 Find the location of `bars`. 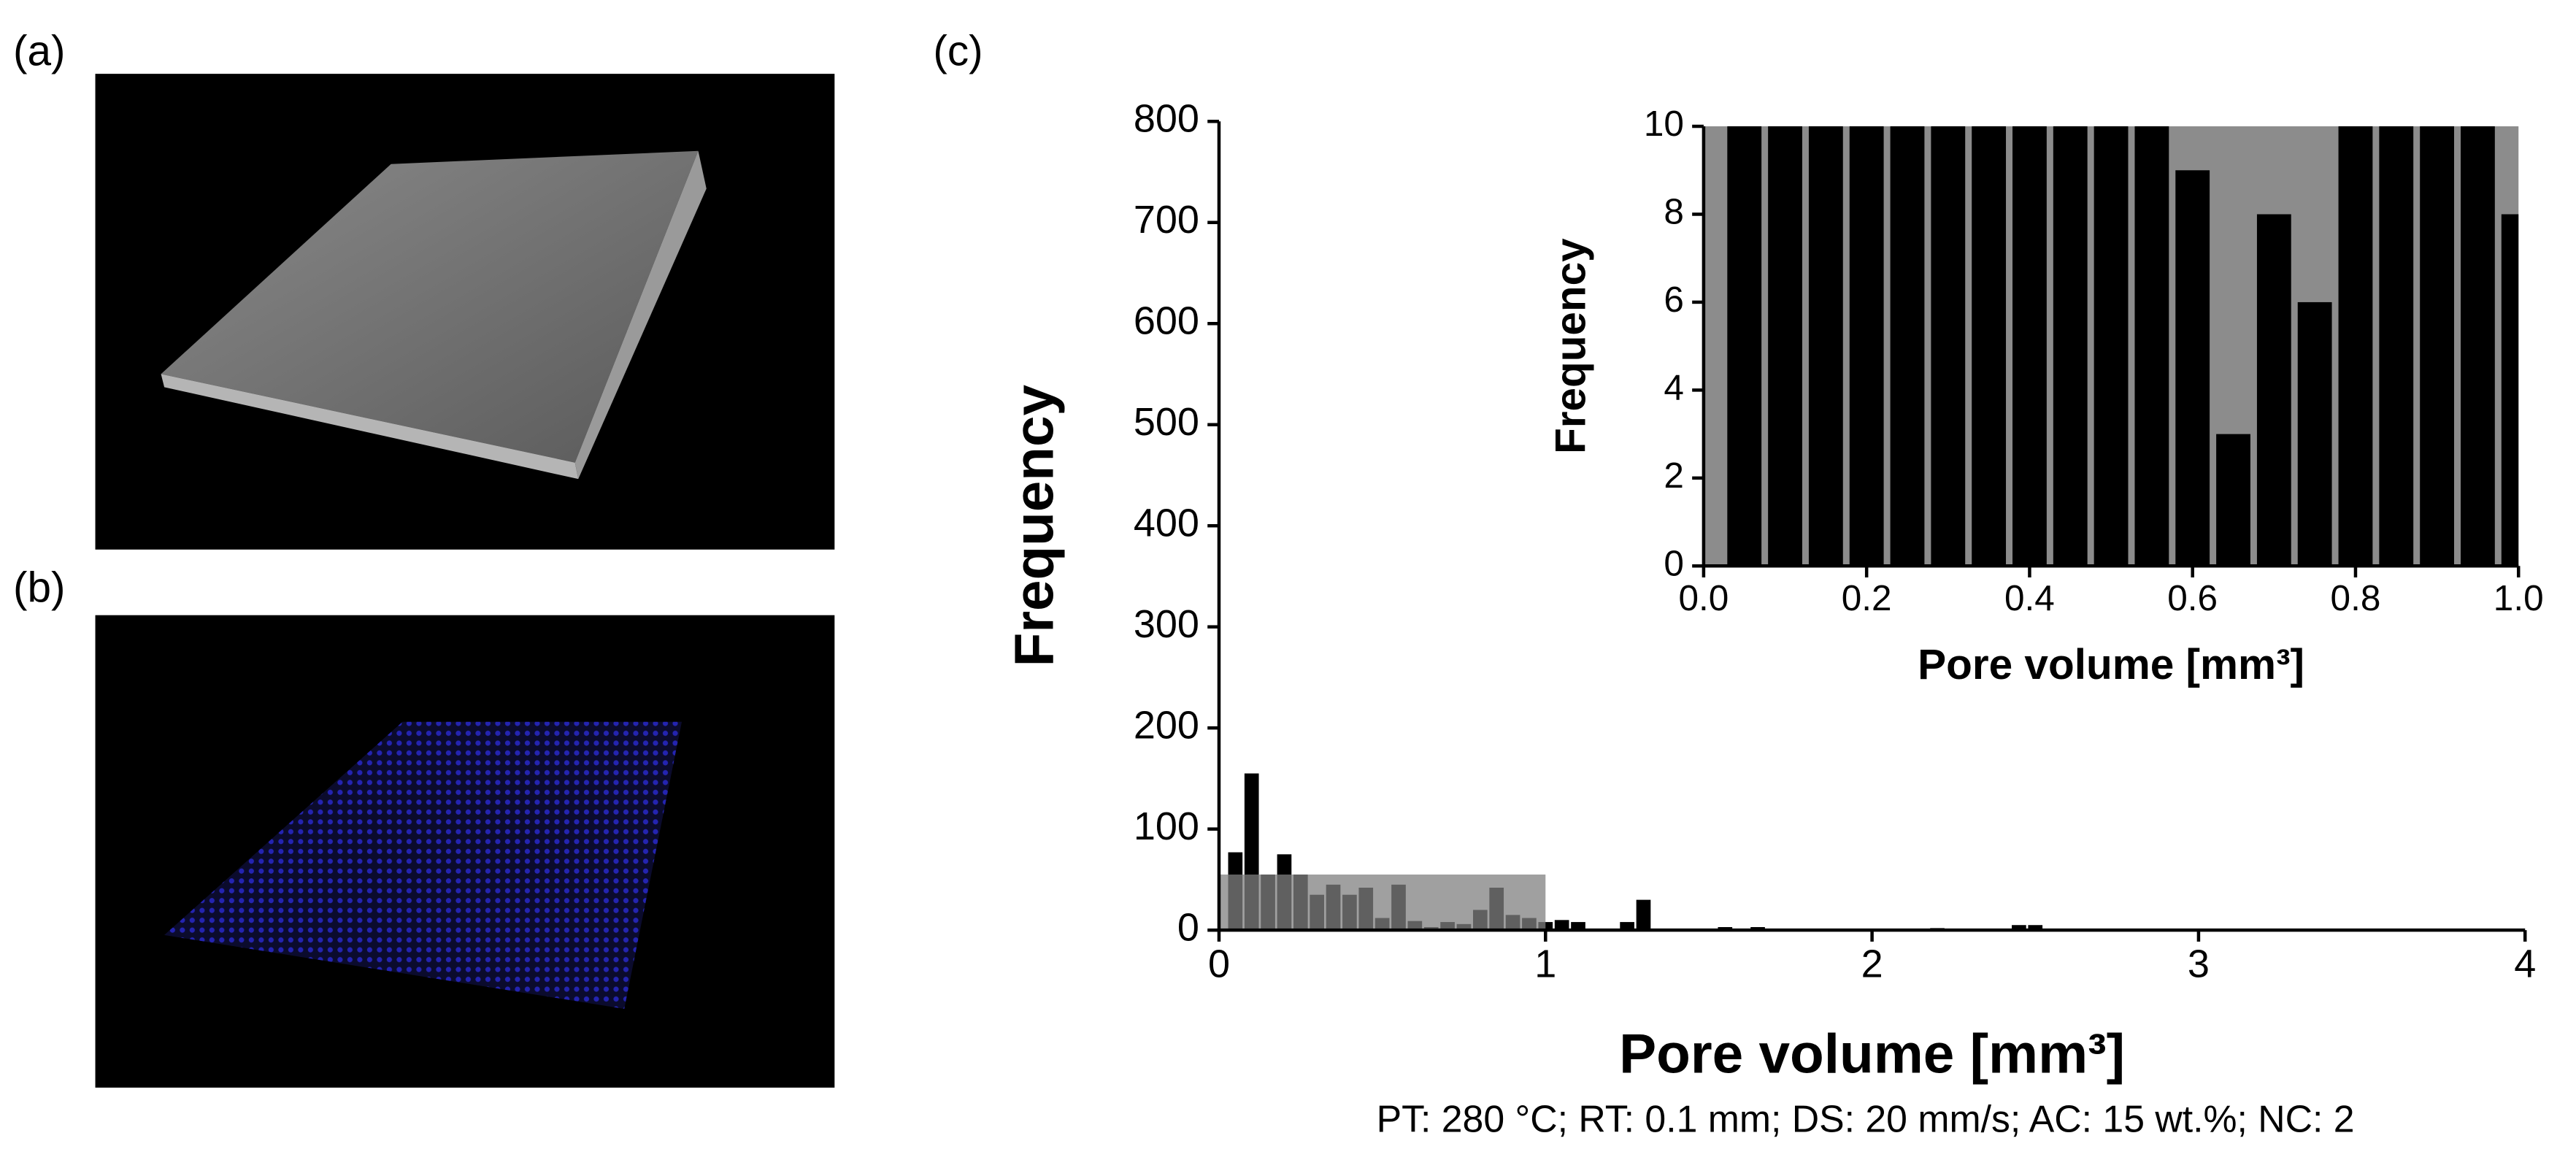

bars is located at coordinates (2123, 346).